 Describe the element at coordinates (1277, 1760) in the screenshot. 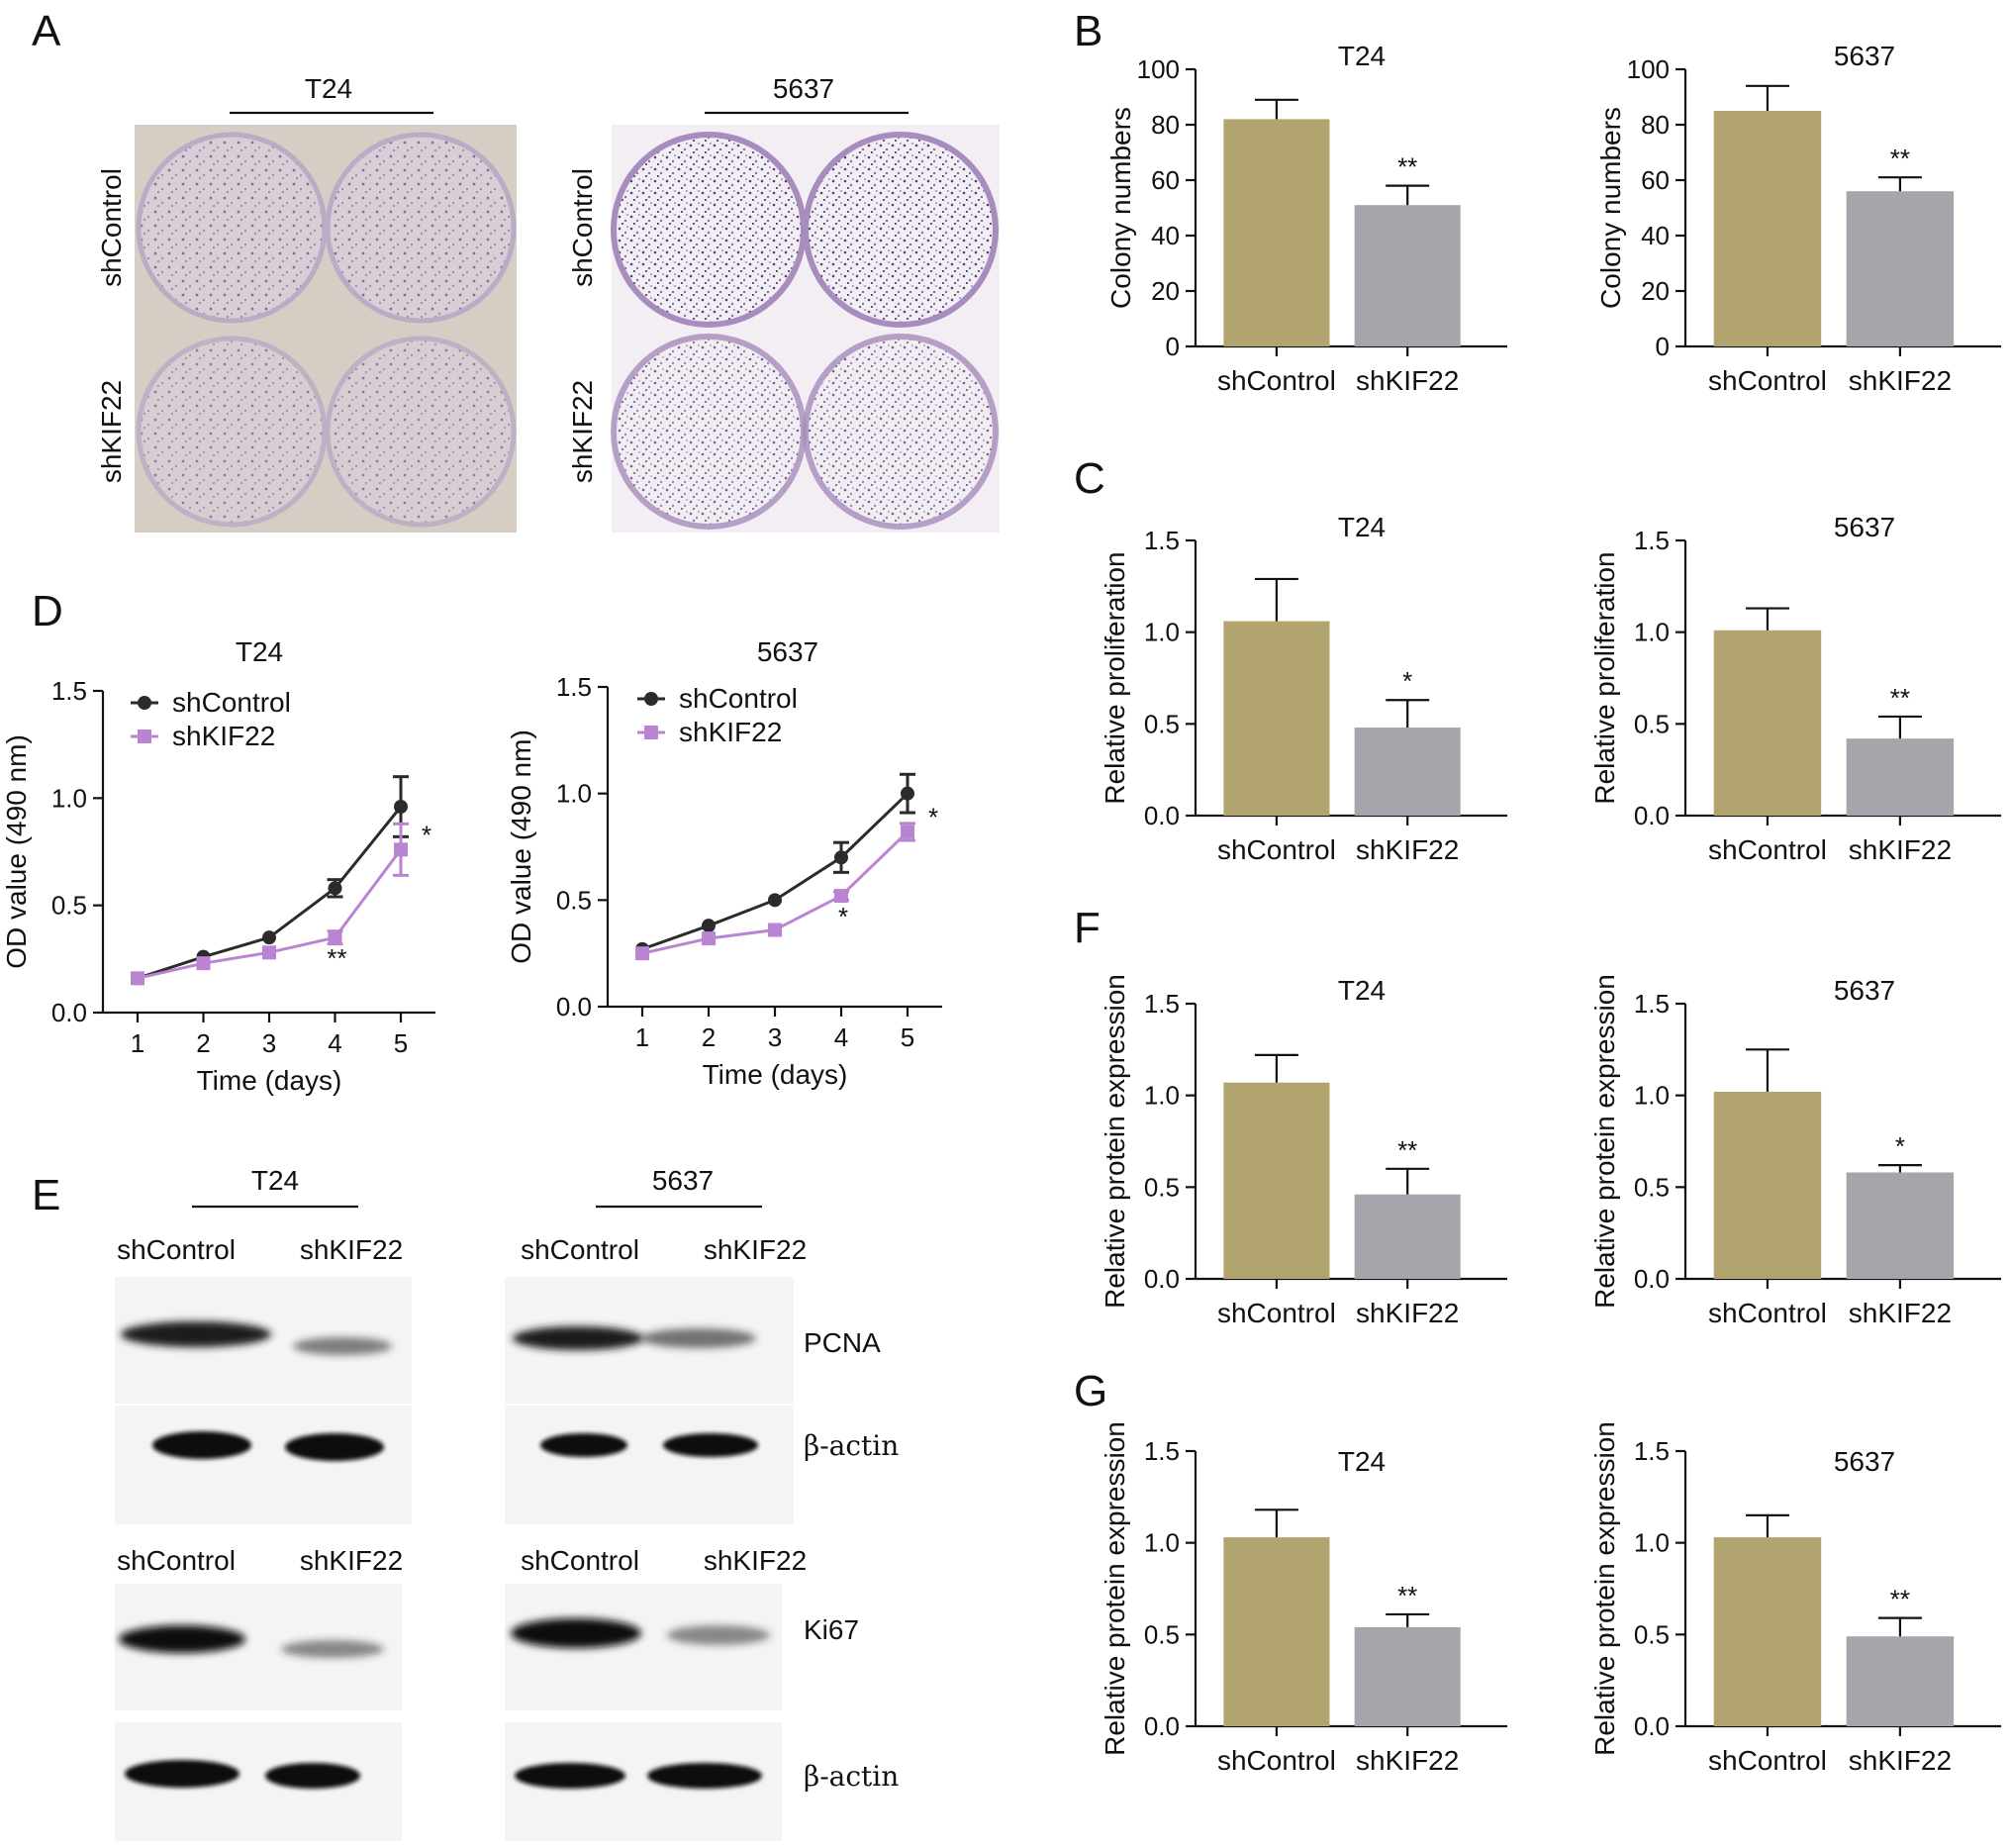

I see `category-label-g1: shControl` at that location.